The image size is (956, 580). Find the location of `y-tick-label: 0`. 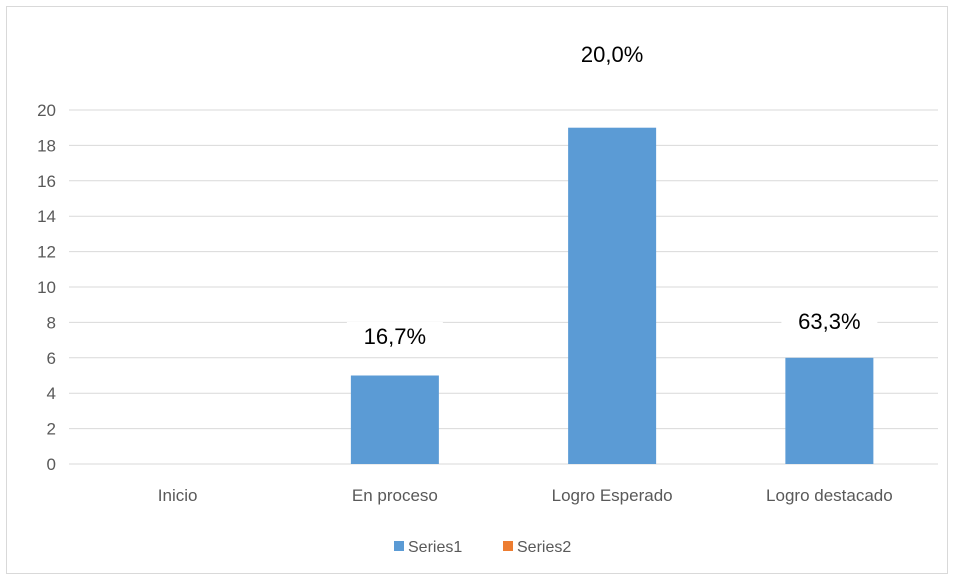

y-tick-label: 0 is located at coordinates (51, 464).